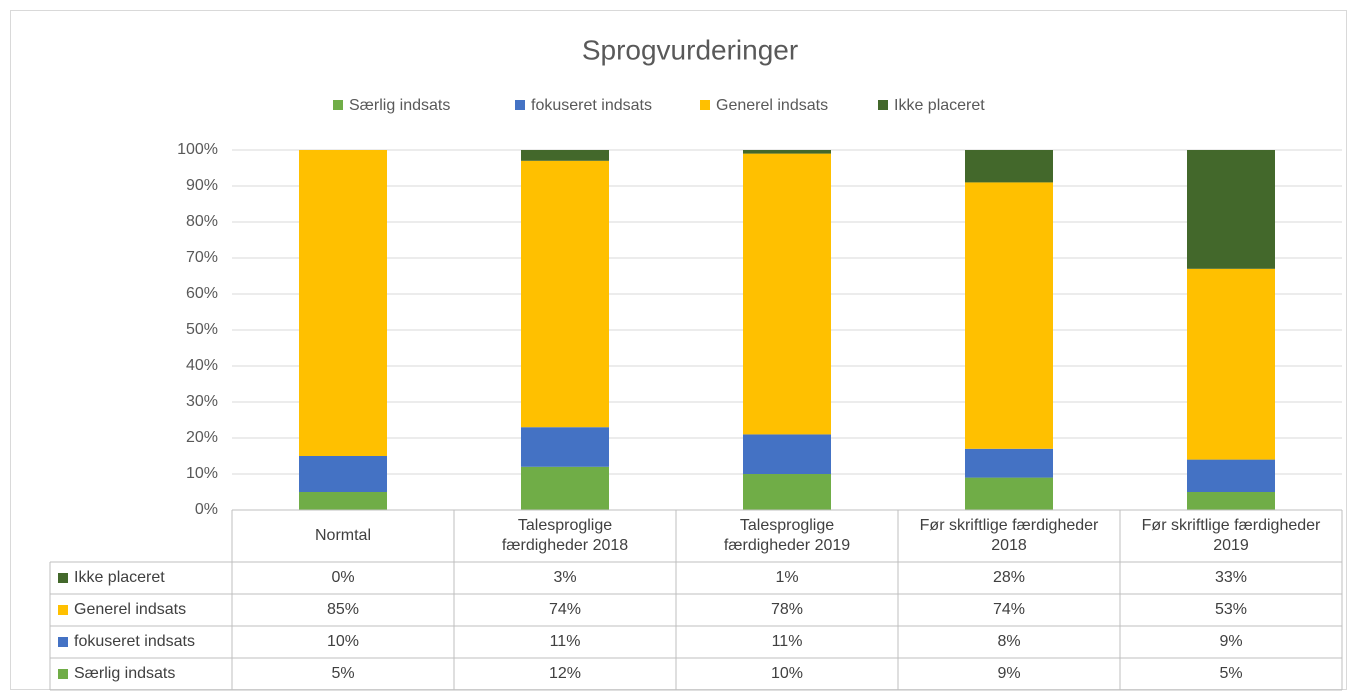 Image resolution: width=1357 pixels, height=695 pixels. I want to click on row-label: fokuseret indsats, so click(134, 641).